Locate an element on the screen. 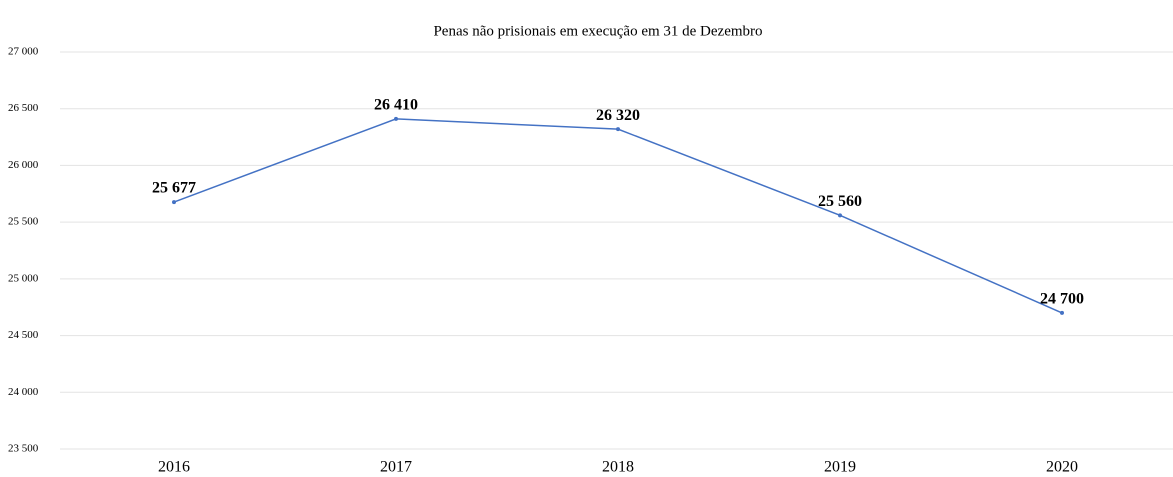 This screenshot has width=1173, height=477. data-label: 24 700 is located at coordinates (1062, 299).